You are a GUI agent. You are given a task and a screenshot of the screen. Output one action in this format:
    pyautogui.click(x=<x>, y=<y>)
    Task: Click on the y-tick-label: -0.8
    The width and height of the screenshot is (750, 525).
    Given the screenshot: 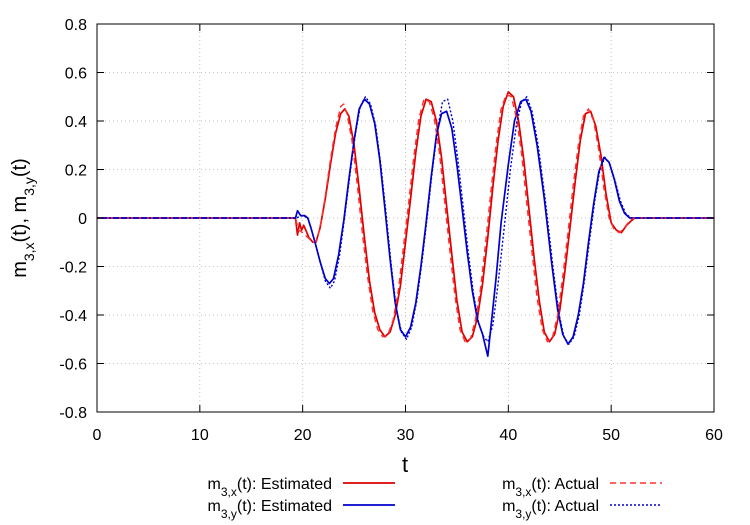 What is the action you would take?
    pyautogui.click(x=73, y=413)
    